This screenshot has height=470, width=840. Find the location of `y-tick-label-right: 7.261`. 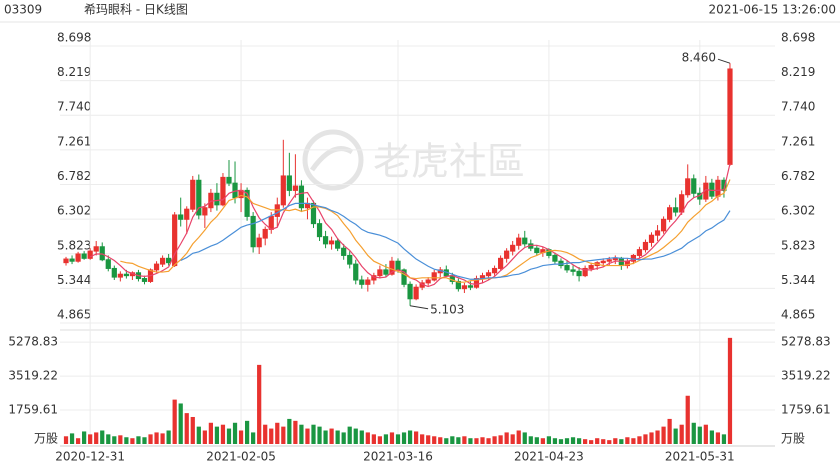

y-tick-label-right: 7.261 is located at coordinates (798, 141).